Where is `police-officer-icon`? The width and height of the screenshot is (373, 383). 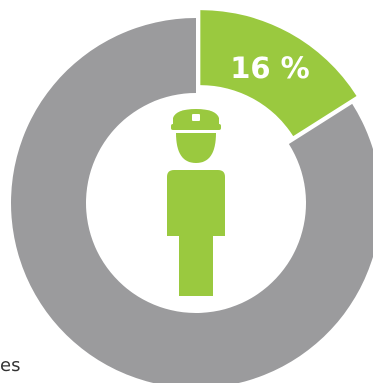 police-officer-icon is located at coordinates (196, 202).